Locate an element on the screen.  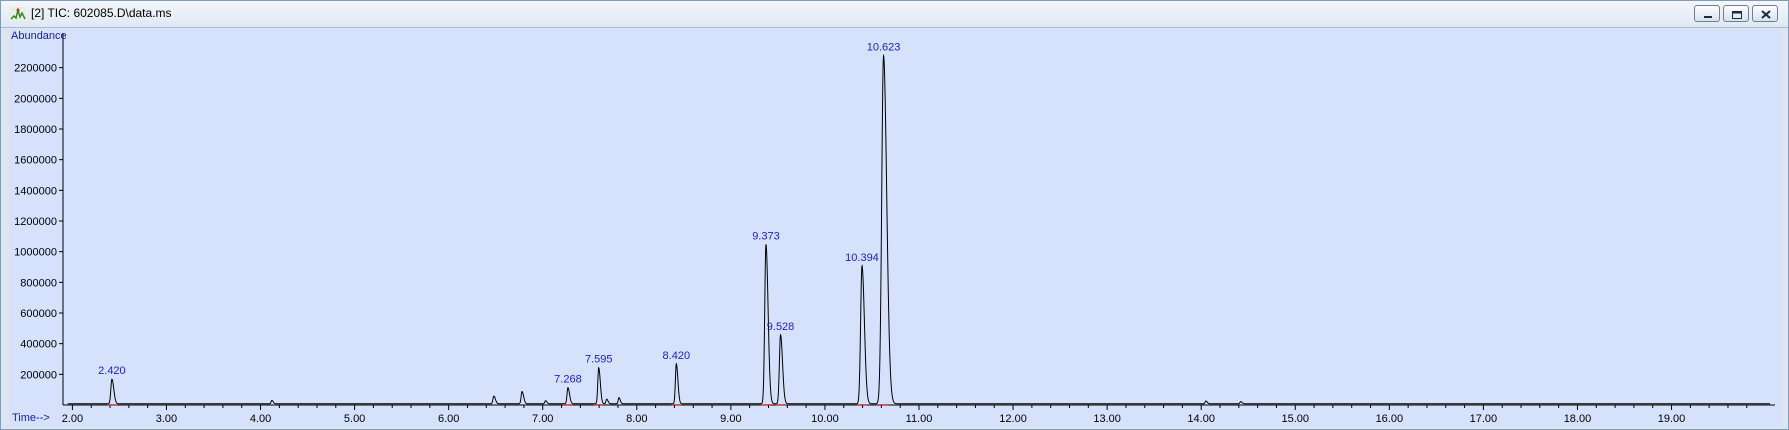
peak-label: 7.595 is located at coordinates (599, 360).